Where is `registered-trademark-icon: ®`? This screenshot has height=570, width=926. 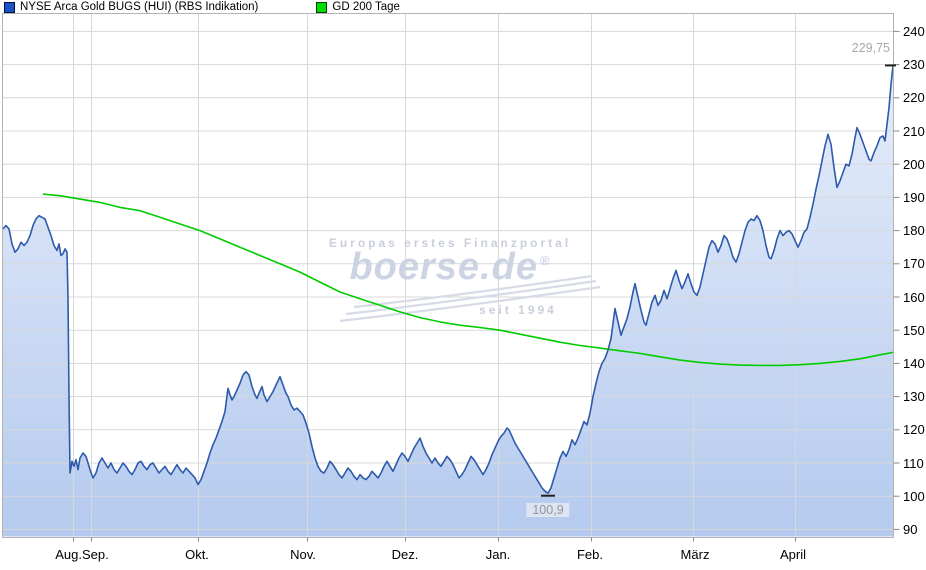 registered-trademark-icon: ® is located at coordinates (545, 260).